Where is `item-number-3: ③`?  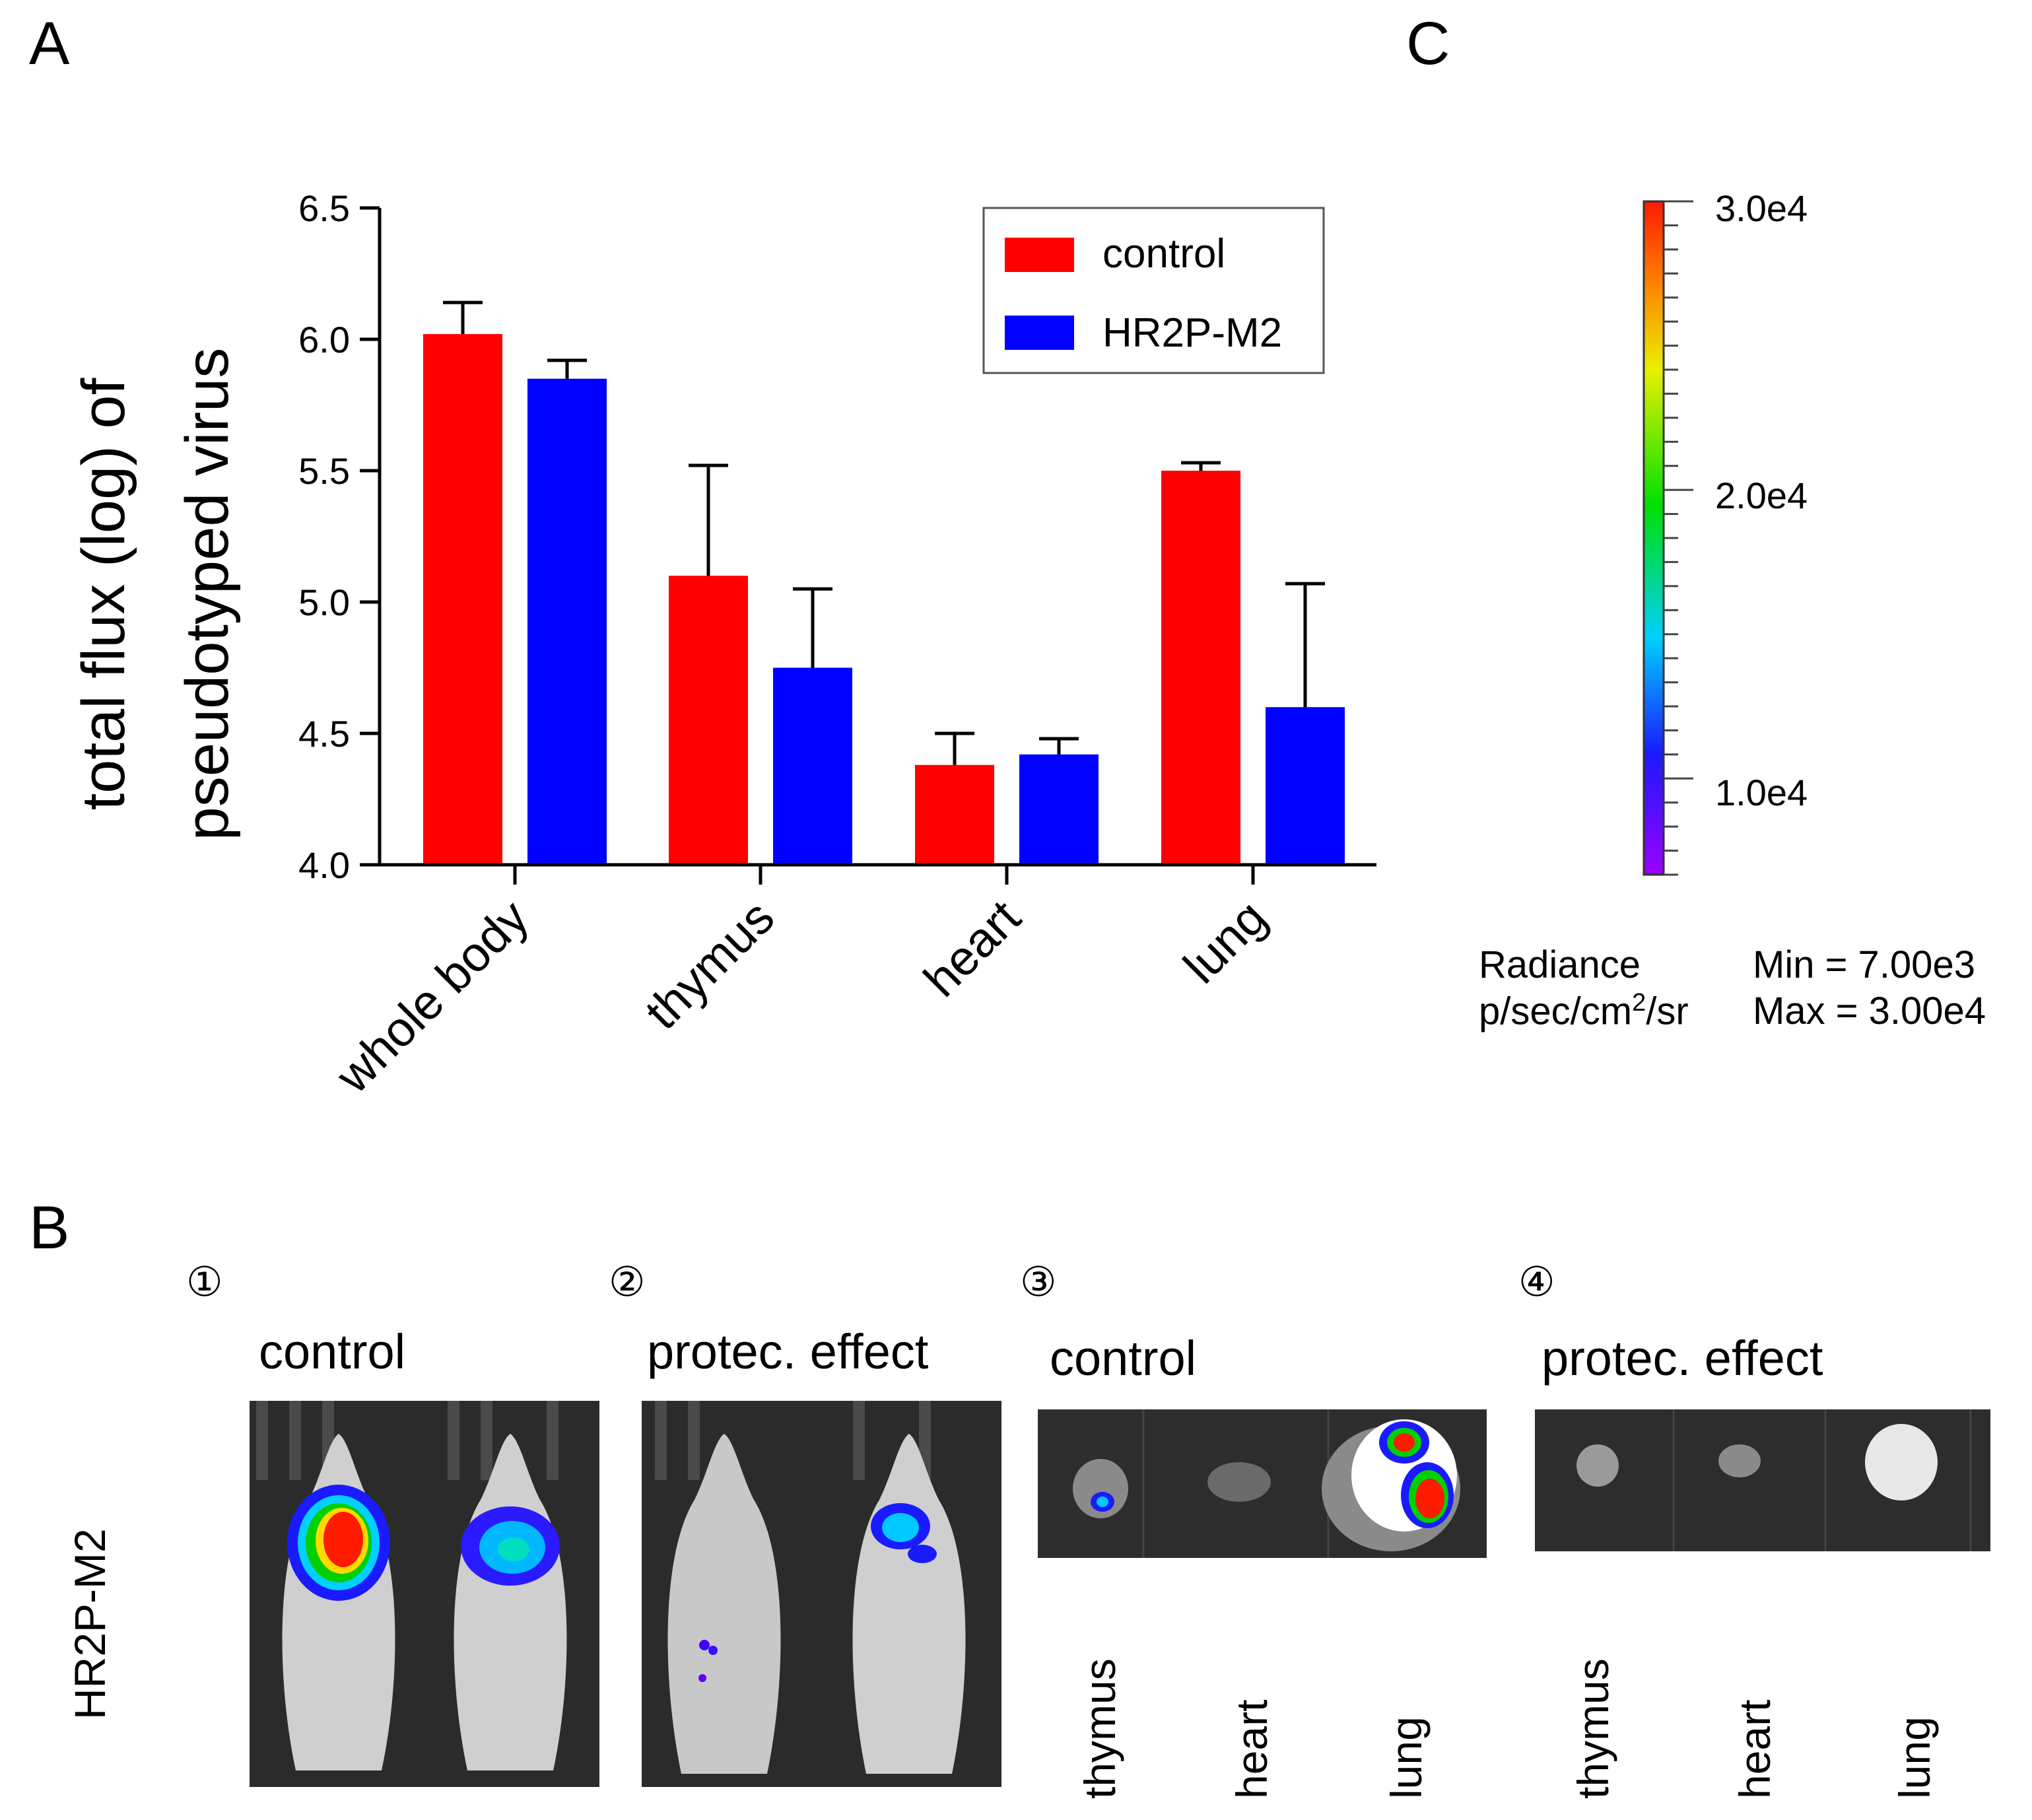
item-number-3: ③ is located at coordinates (1038, 1282).